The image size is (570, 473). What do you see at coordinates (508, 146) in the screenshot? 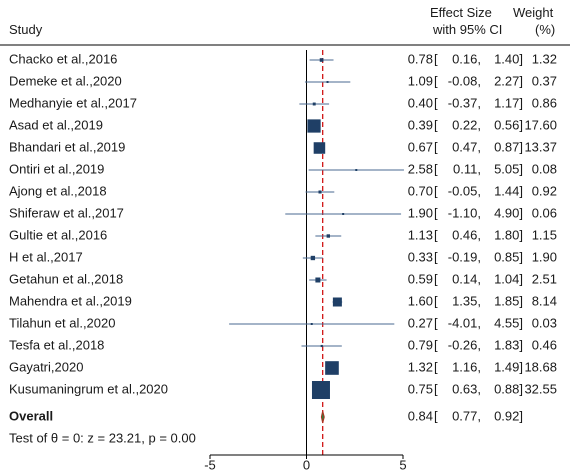
I see `ci-upper-value: 0.87]` at bounding box center [508, 146].